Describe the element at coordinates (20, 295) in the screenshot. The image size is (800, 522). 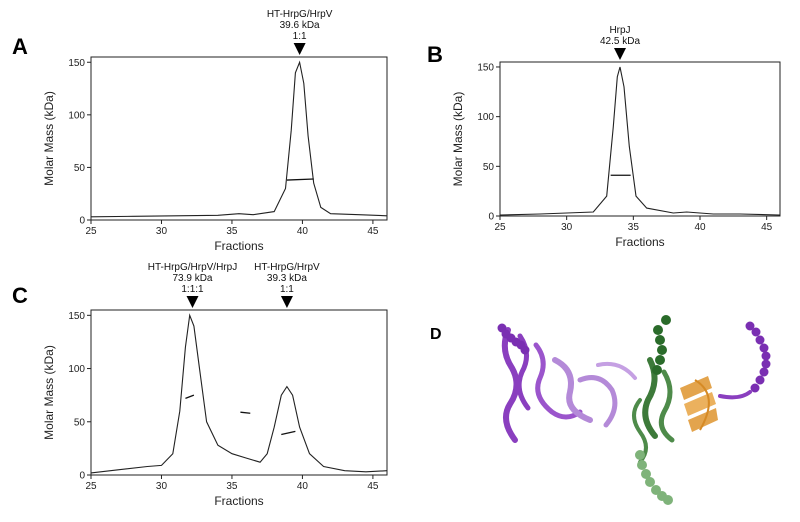
I see `panel-letter-c: C` at that location.